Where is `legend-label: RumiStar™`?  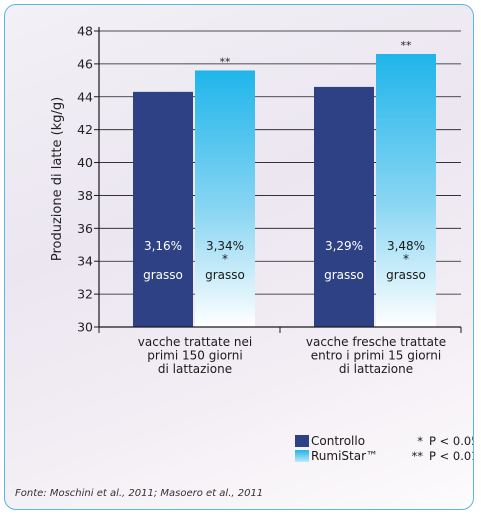 legend-label: RumiStar™ is located at coordinates (344, 456).